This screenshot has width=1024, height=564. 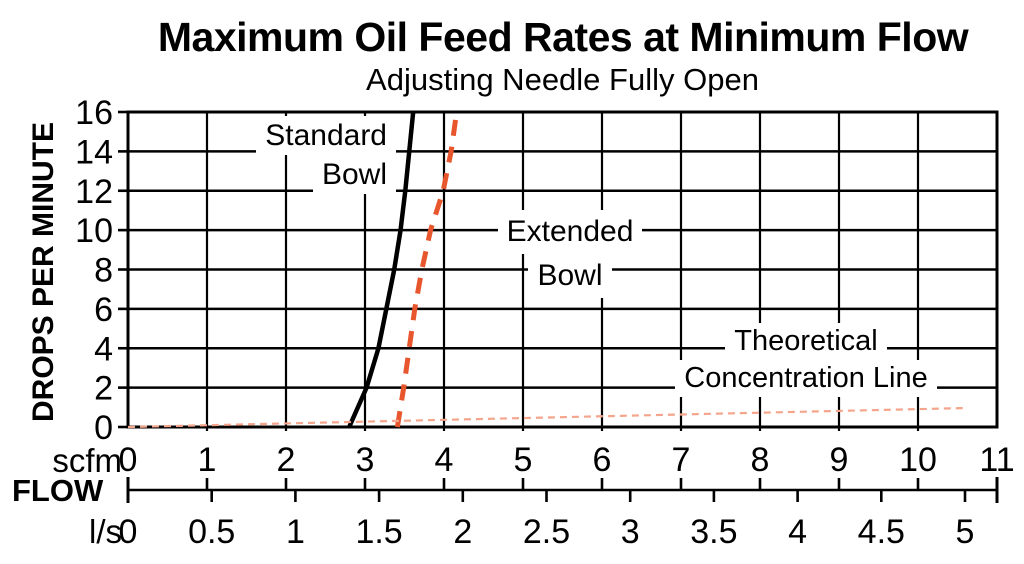 What do you see at coordinates (58, 490) in the screenshot?
I see `flow-axis-label: FLOW` at bounding box center [58, 490].